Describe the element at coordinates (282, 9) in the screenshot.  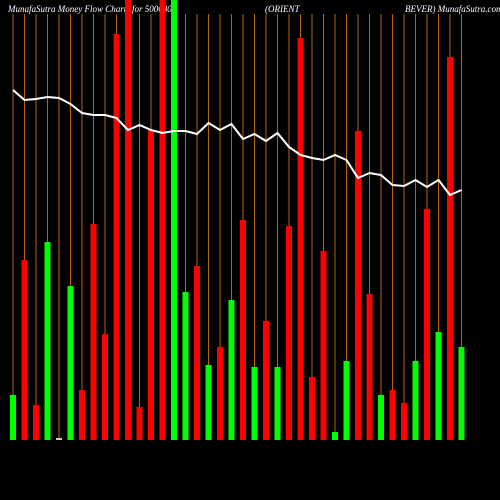
I see `chart-title: (ORIENT` at that location.